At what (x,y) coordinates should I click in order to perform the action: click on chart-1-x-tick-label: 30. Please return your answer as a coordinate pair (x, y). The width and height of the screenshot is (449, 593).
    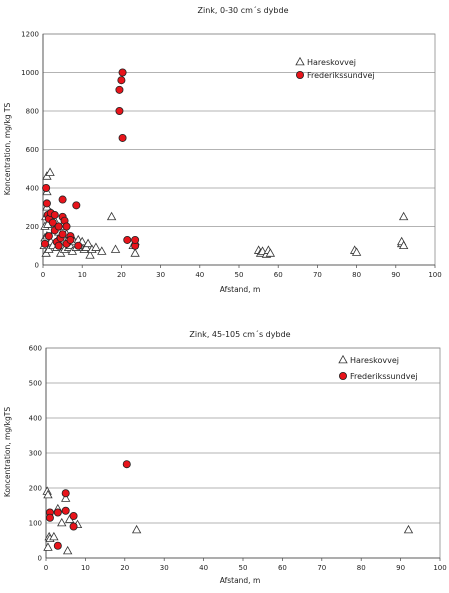
    Looking at the image, I should click on (160, 275).